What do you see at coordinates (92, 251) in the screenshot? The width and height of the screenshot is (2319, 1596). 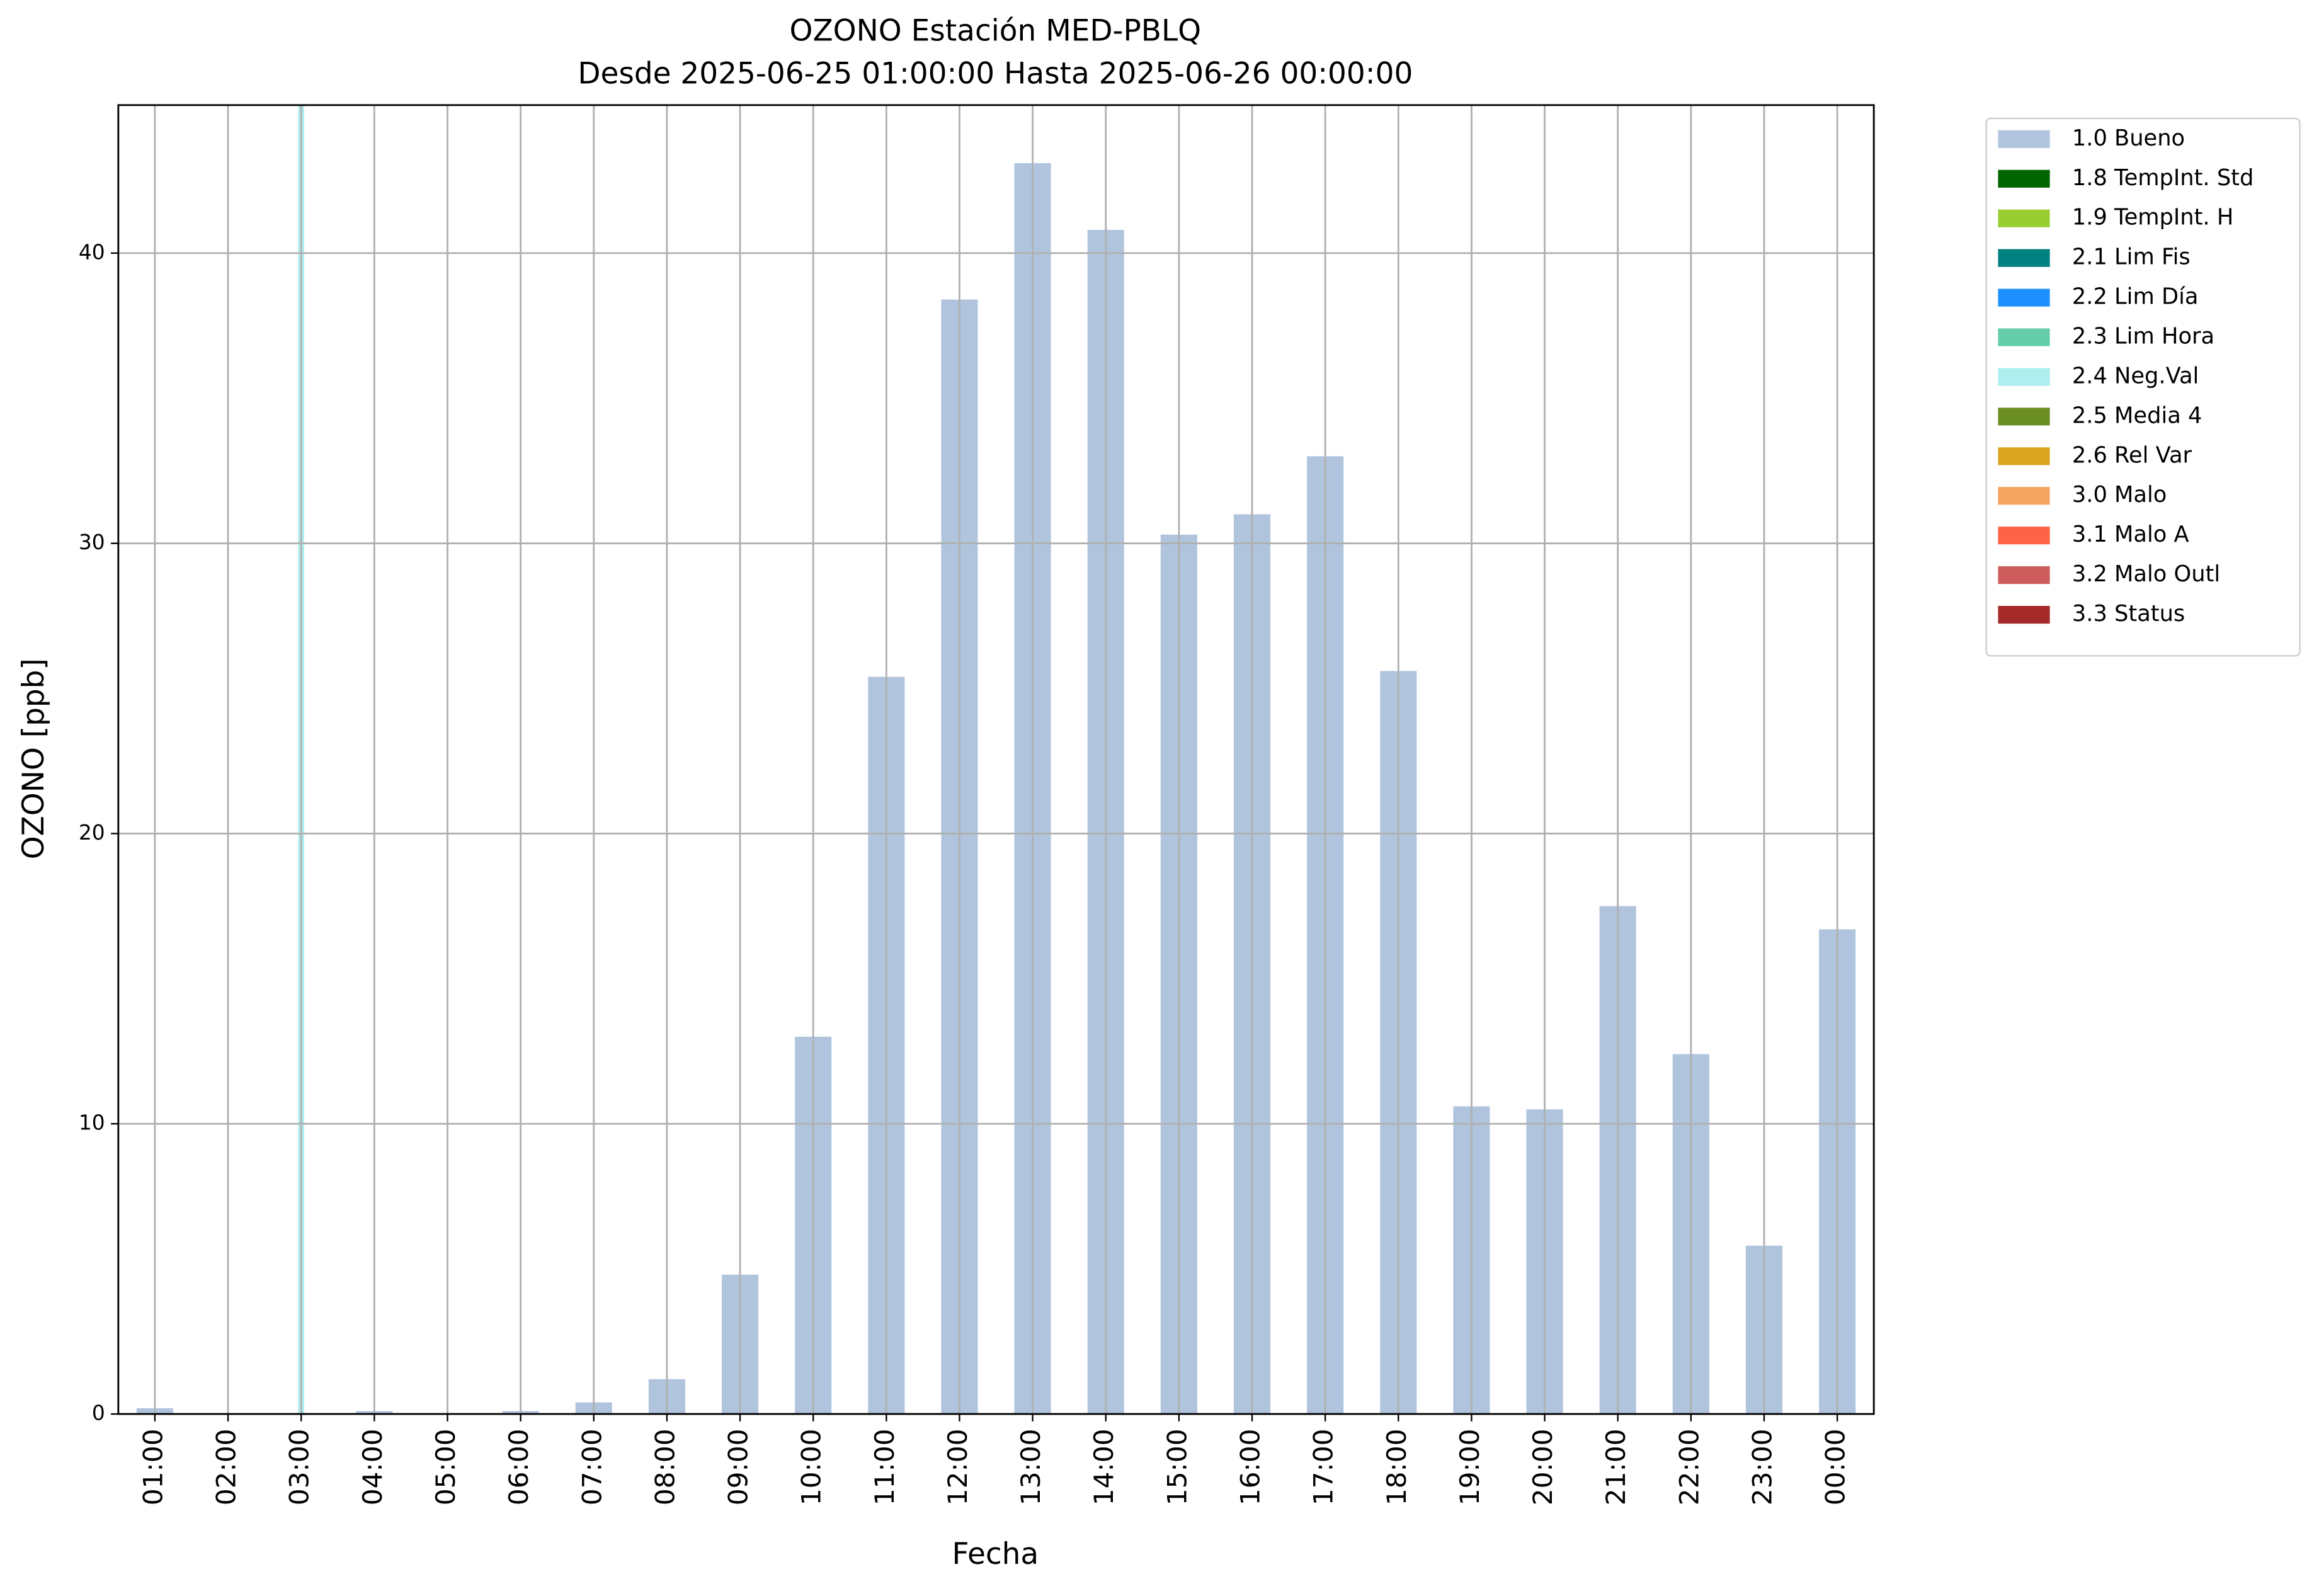 I see `y-tick-label: 40` at bounding box center [92, 251].